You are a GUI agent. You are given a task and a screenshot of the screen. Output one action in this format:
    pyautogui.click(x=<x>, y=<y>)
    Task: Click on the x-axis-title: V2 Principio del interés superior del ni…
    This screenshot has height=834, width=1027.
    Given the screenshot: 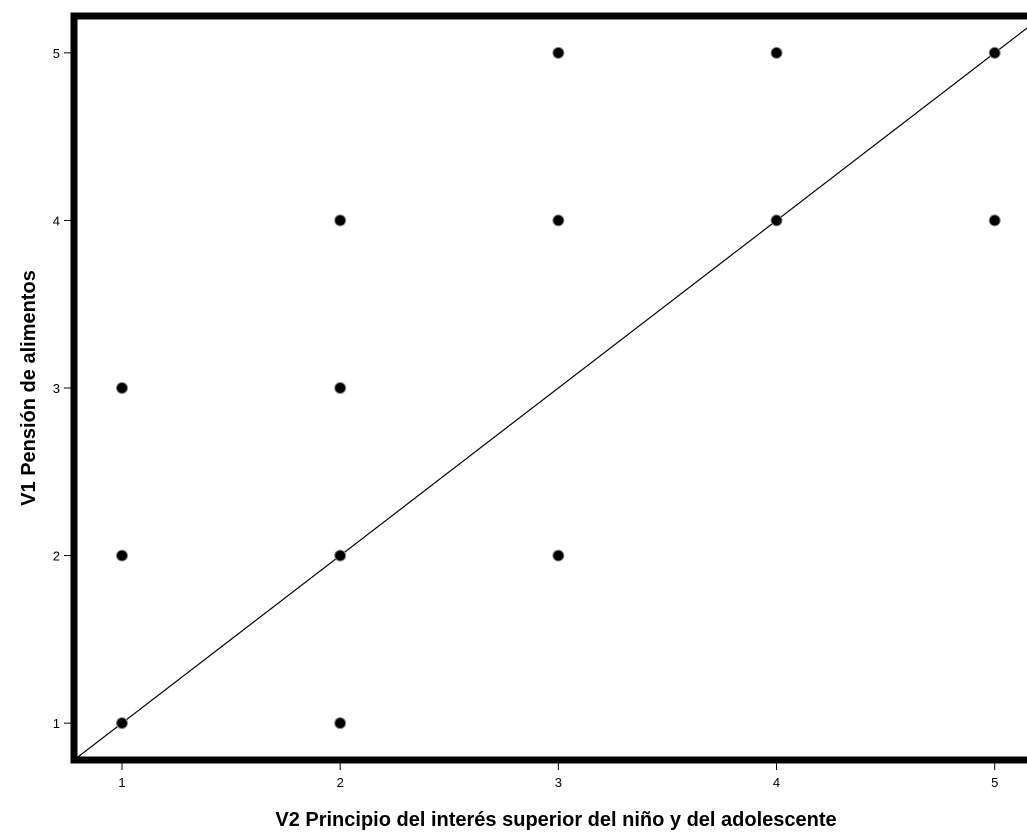 What is the action you would take?
    pyautogui.click(x=555, y=820)
    